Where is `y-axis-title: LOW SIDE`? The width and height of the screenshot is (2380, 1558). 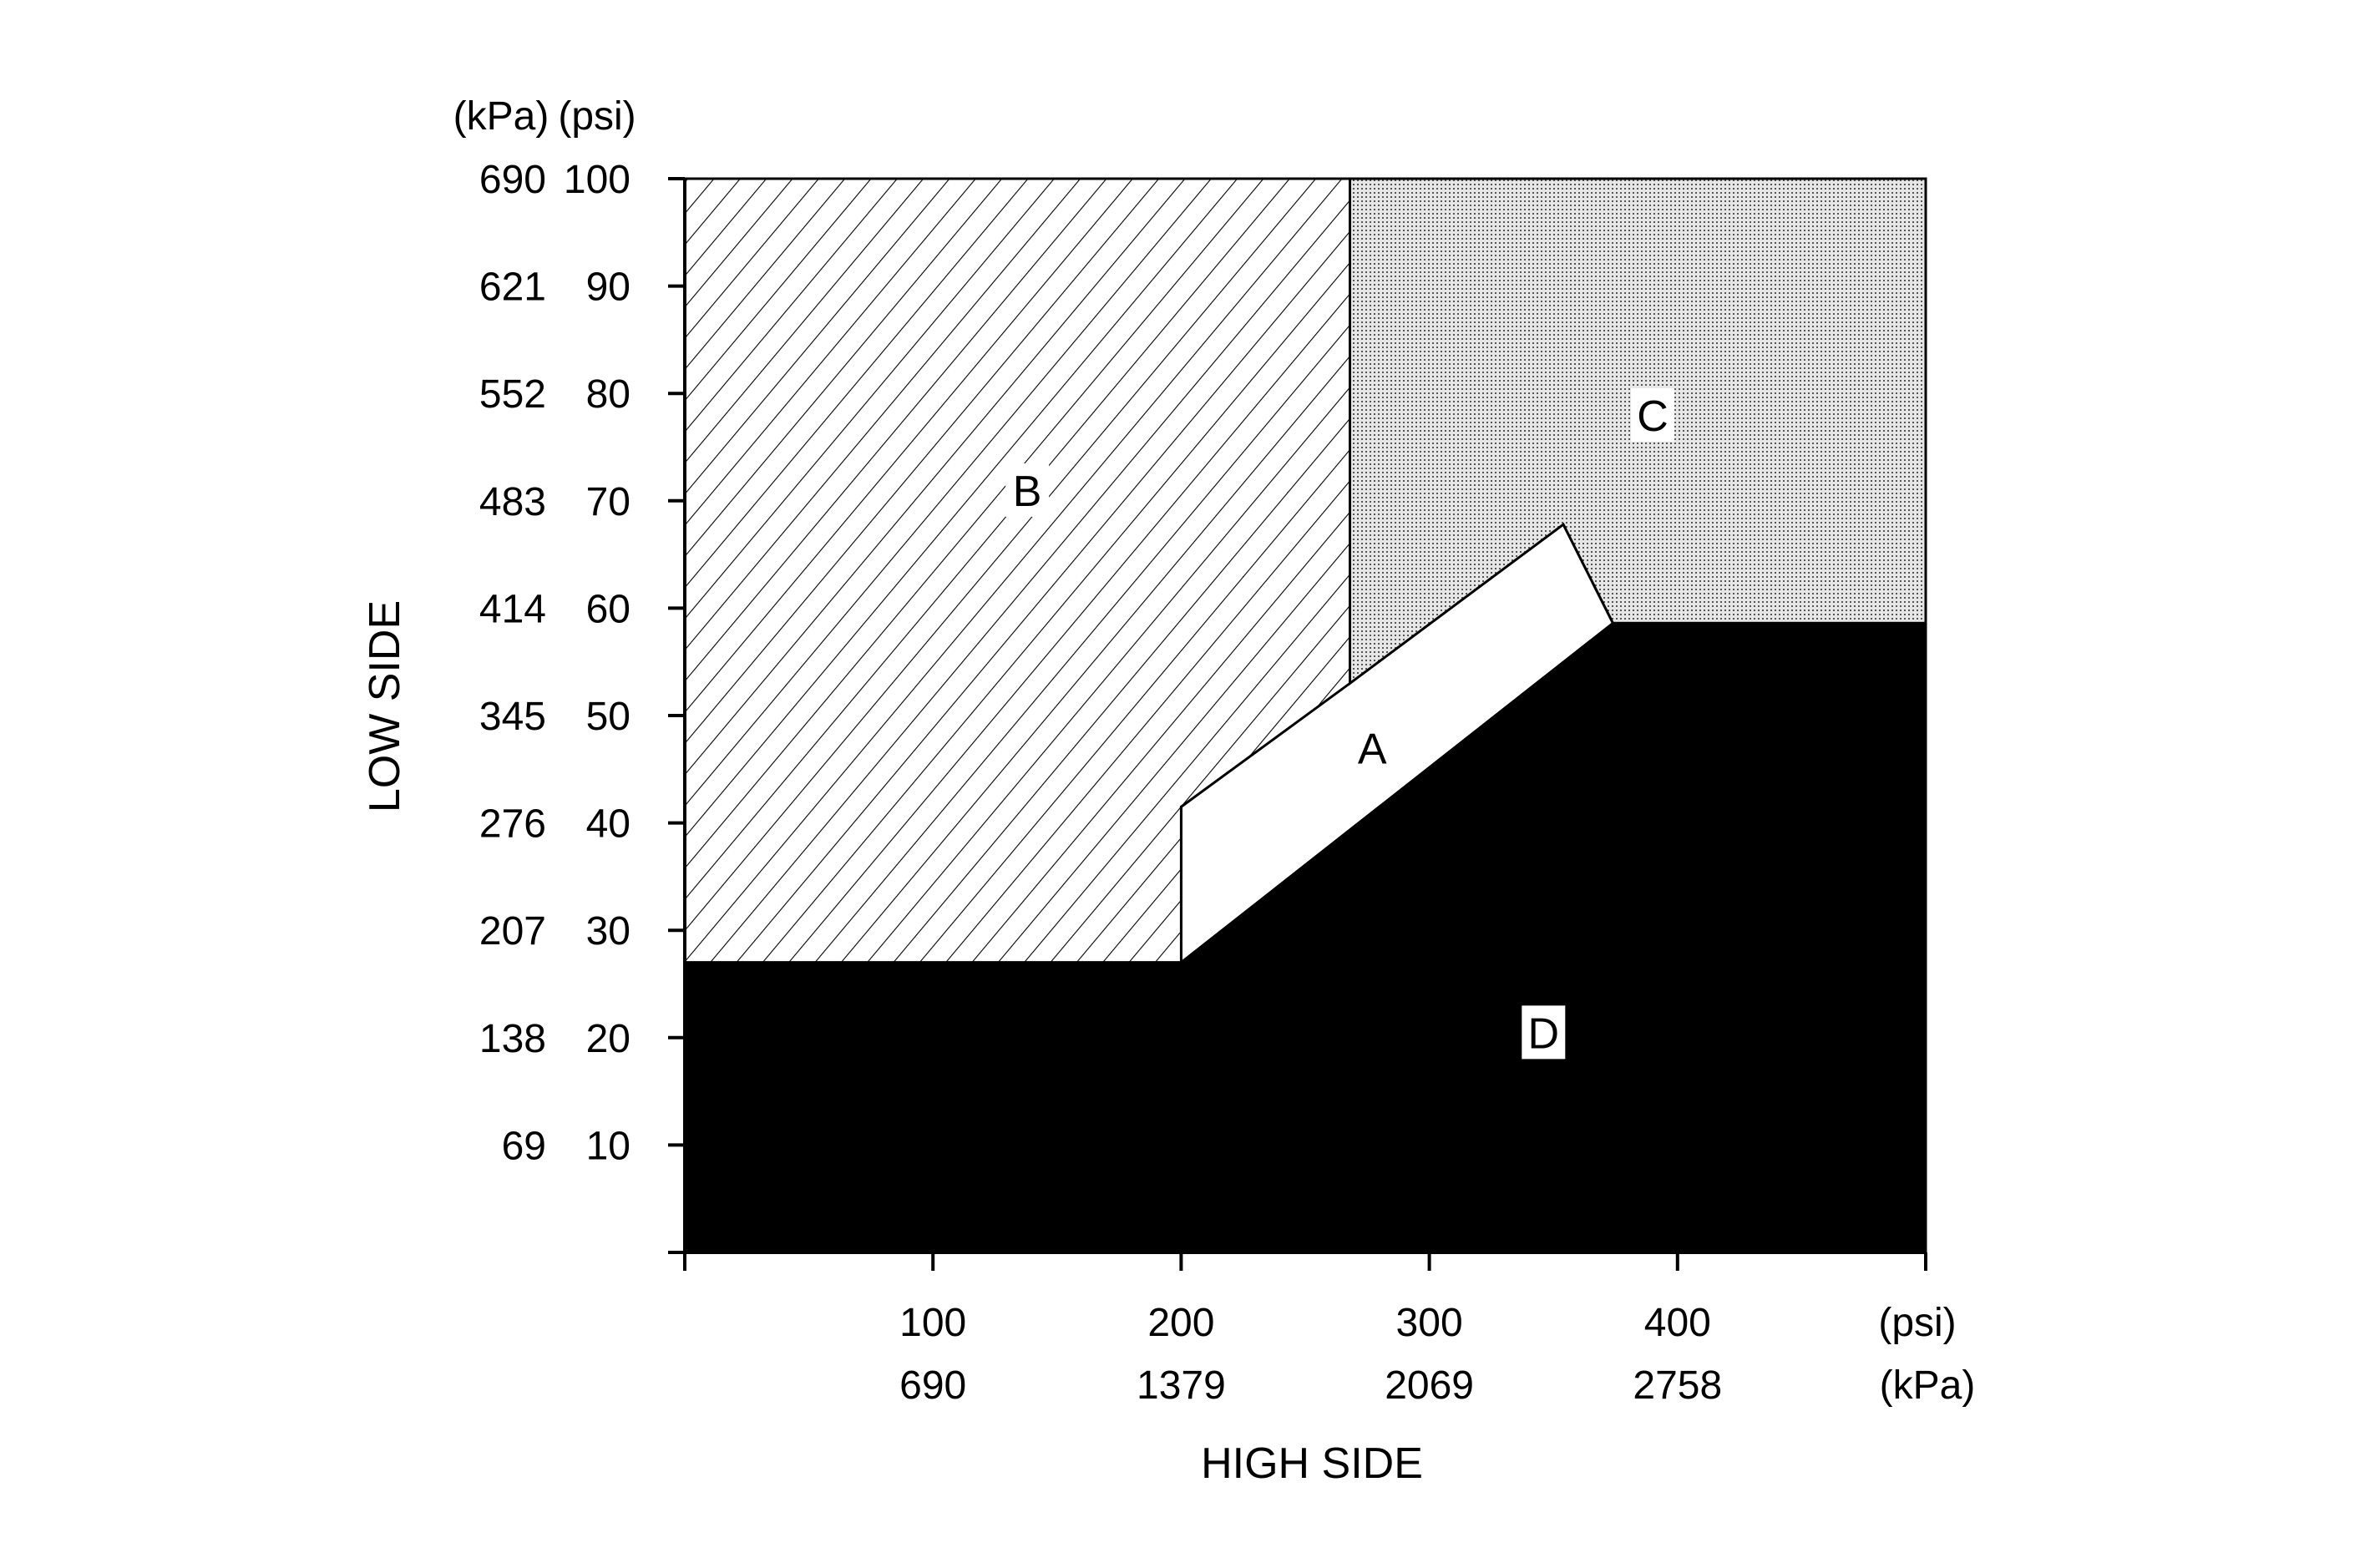
y-axis-title: LOW SIDE is located at coordinates (385, 706).